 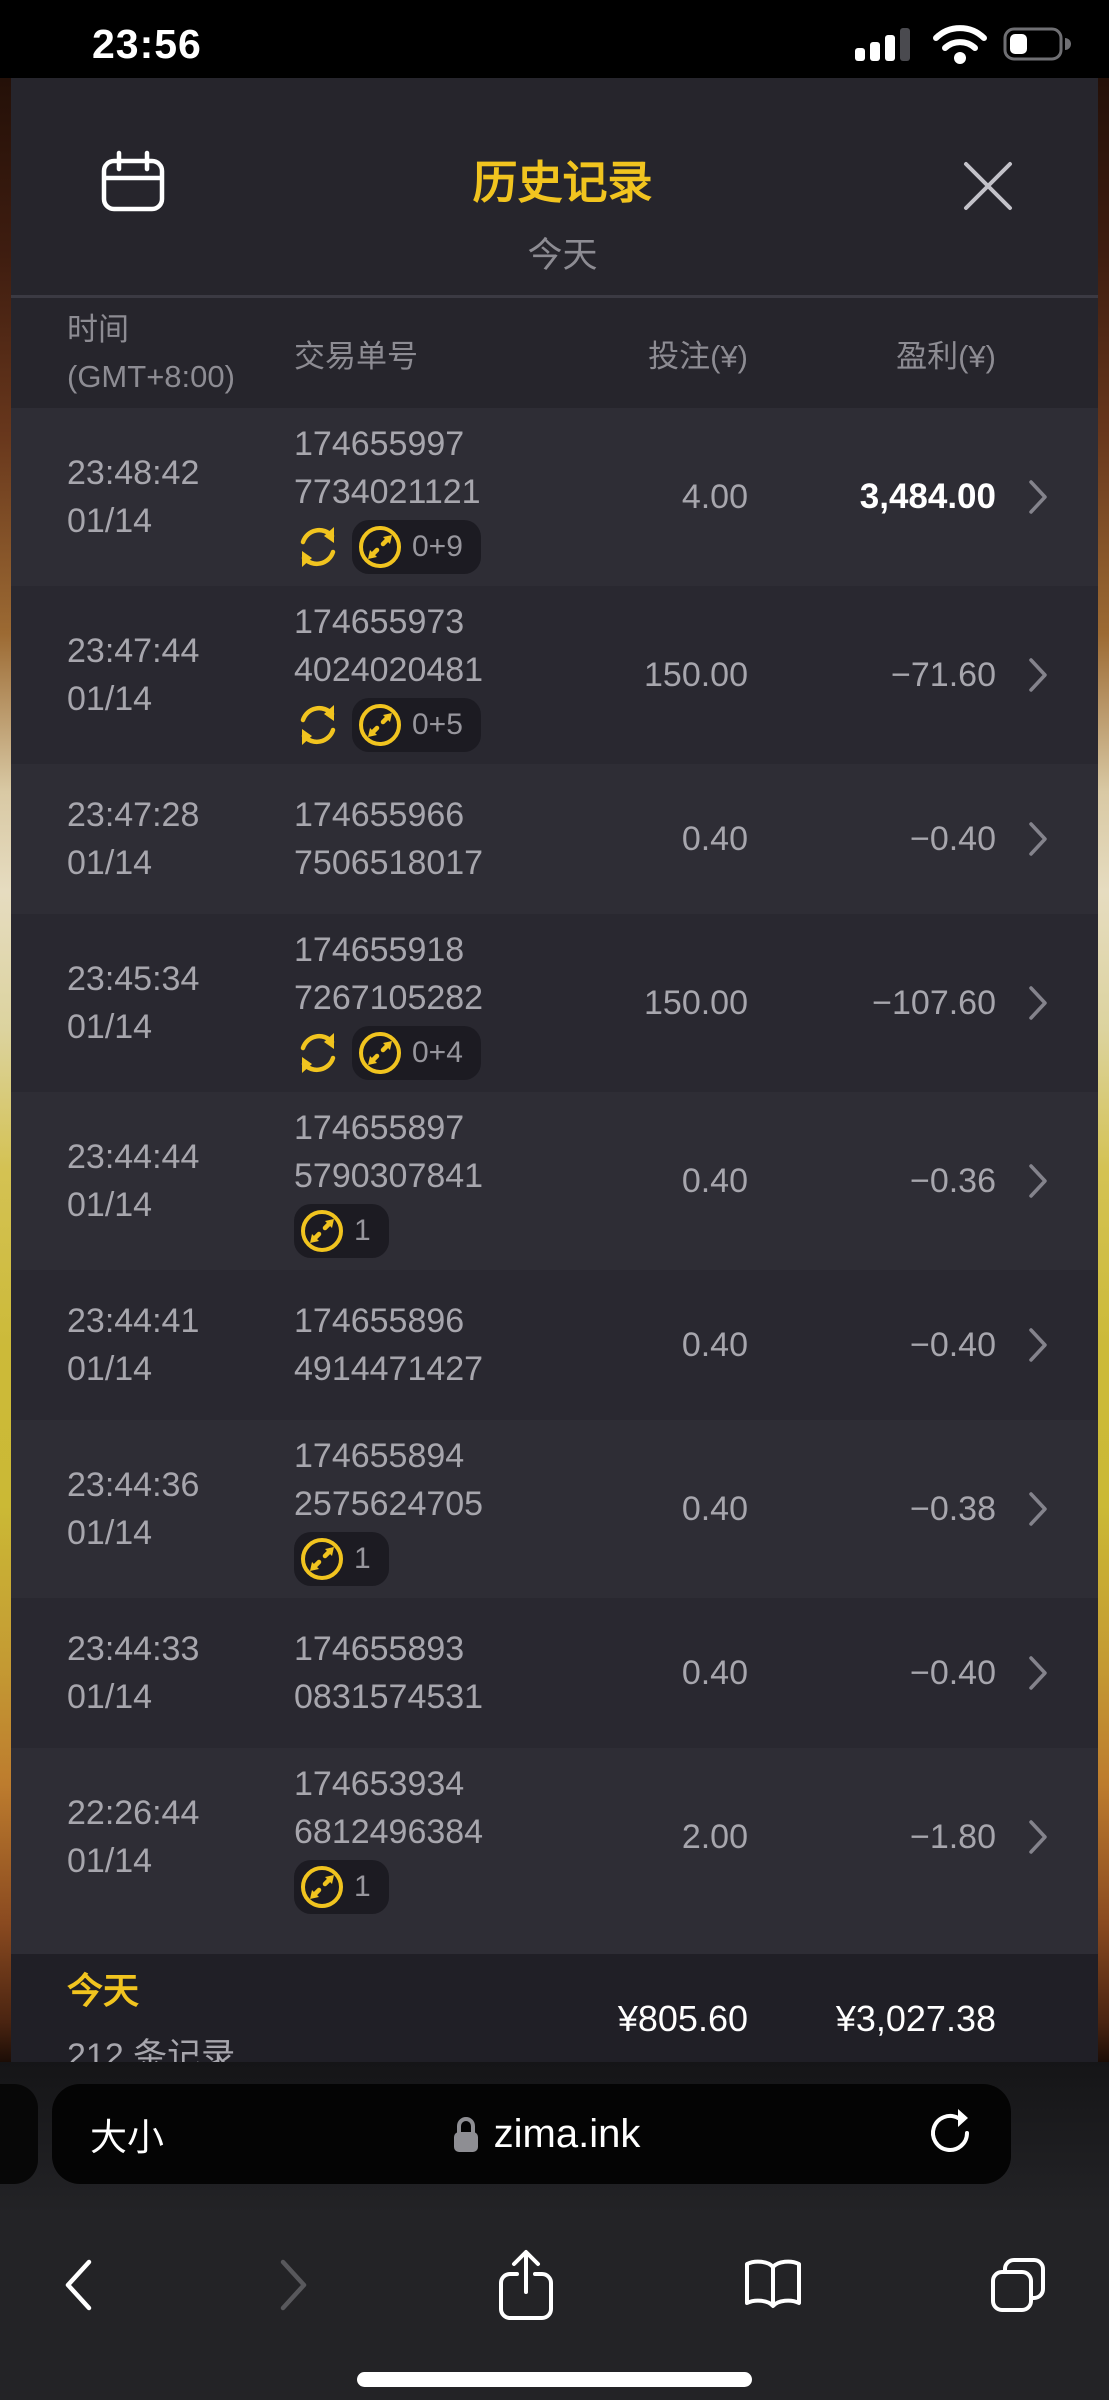 What do you see at coordinates (127, 2134) in the screenshot?
I see `text-size-button: 大小` at bounding box center [127, 2134].